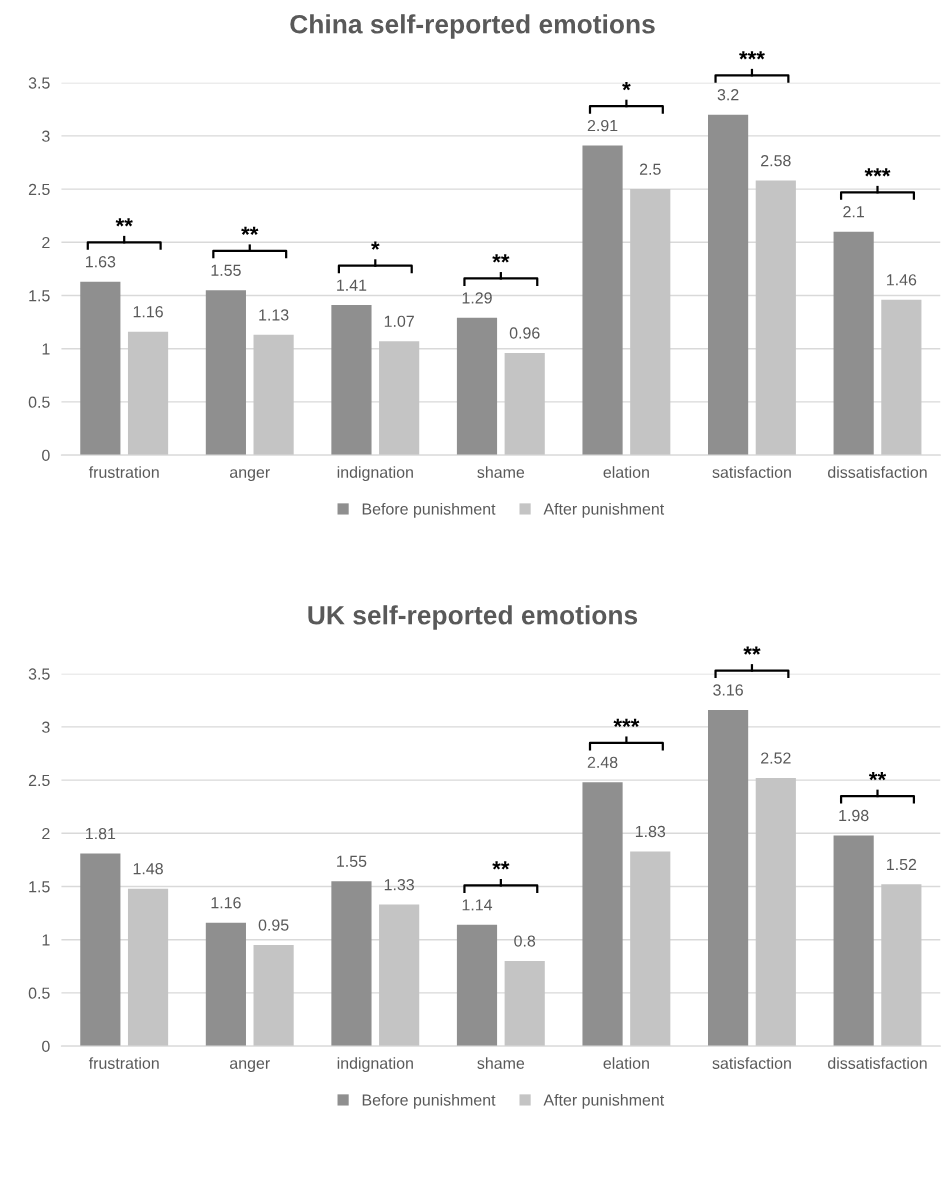 The image size is (945, 1182). I want to click on data-label: 0.8, so click(525, 941).